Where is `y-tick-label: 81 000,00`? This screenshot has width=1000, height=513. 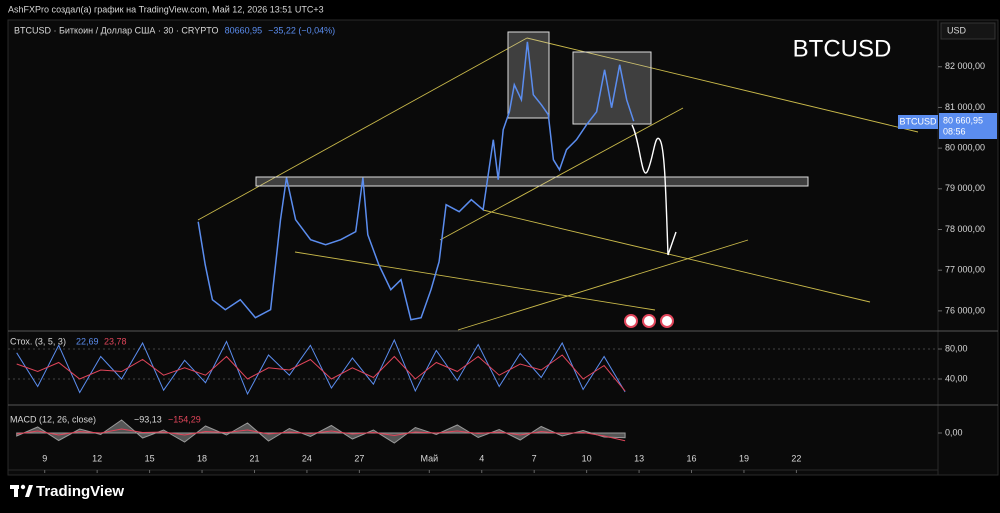 y-tick-label: 81 000,00 is located at coordinates (965, 107).